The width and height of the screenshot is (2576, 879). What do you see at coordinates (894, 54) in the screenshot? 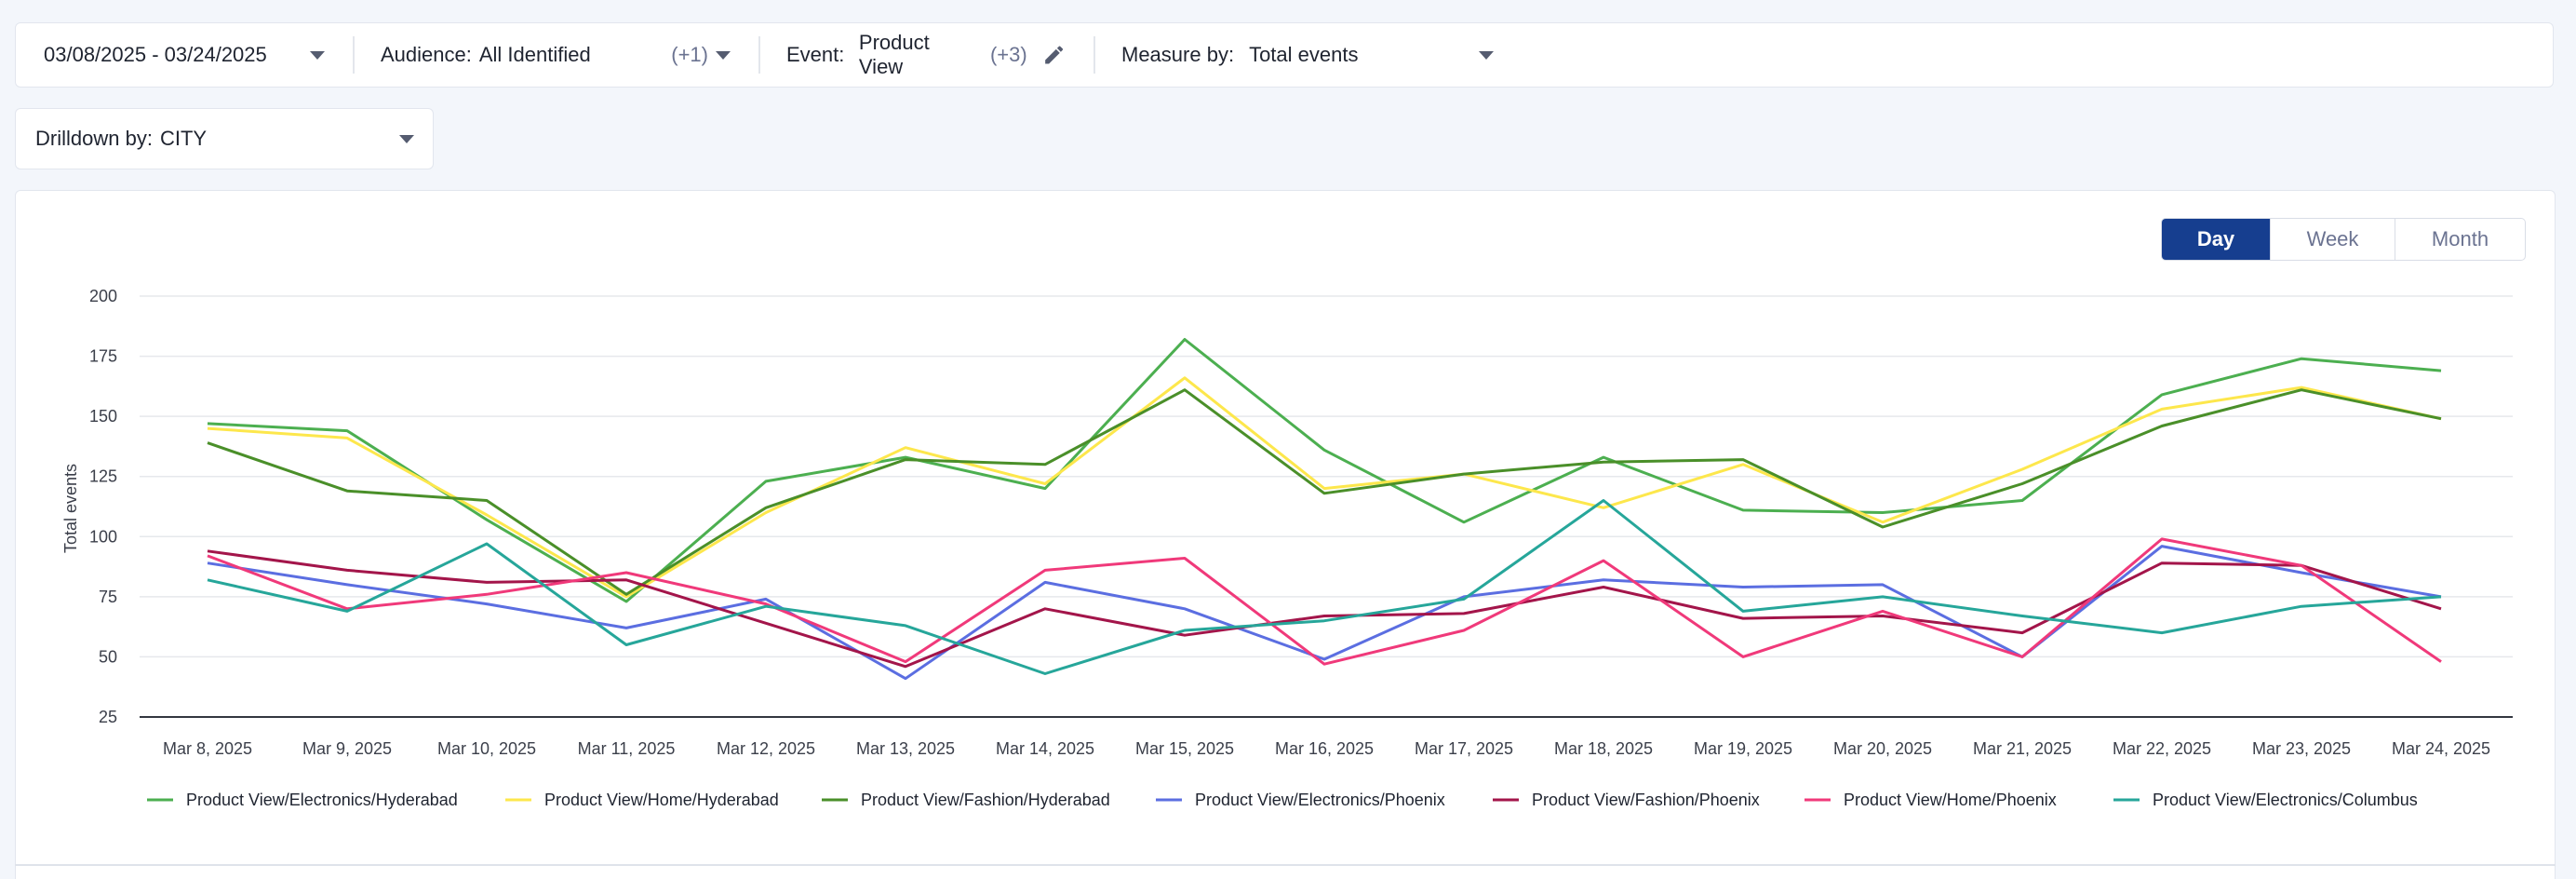
I see `event-value: Product View` at bounding box center [894, 54].